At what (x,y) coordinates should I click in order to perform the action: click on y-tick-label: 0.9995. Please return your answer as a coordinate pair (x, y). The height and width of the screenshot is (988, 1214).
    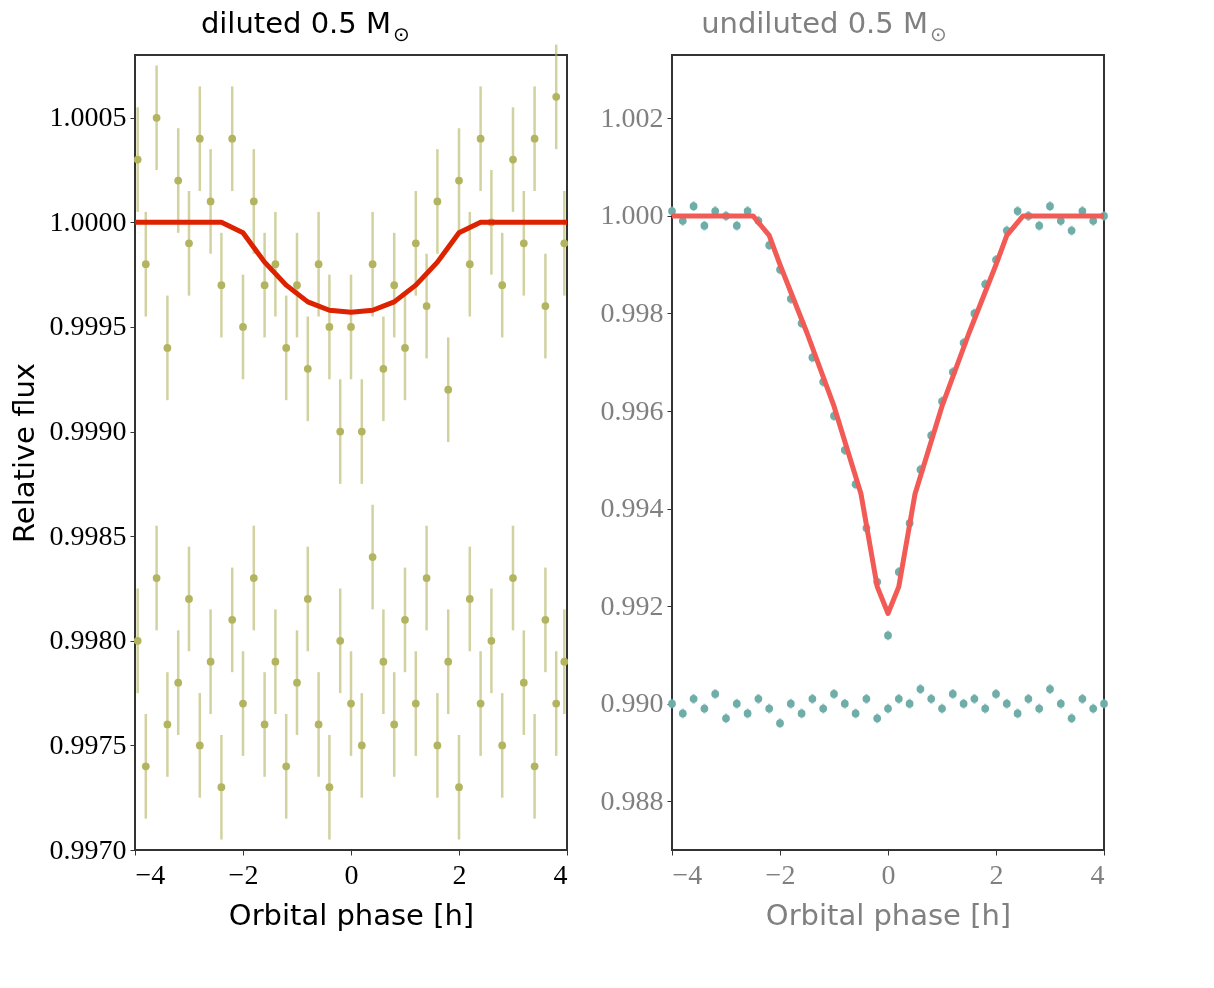
    Looking at the image, I should click on (88, 326).